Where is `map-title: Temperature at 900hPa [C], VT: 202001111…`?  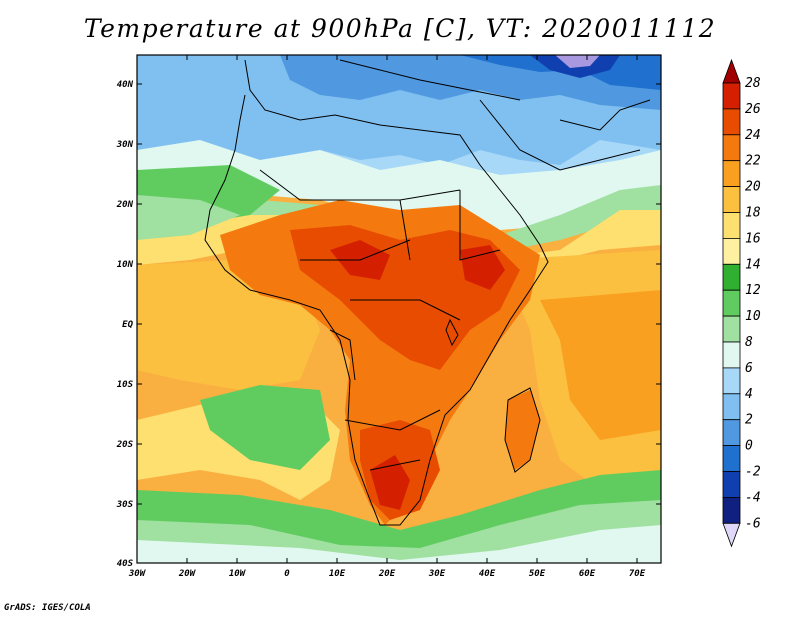 map-title: Temperature at 900hPa [C], VT: 202001111… is located at coordinates (400, 28).